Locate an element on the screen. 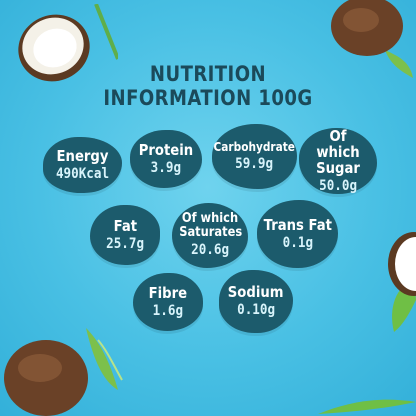  nutrient-carbohydrate: Carbohydrate 59.9g is located at coordinates (254, 156).